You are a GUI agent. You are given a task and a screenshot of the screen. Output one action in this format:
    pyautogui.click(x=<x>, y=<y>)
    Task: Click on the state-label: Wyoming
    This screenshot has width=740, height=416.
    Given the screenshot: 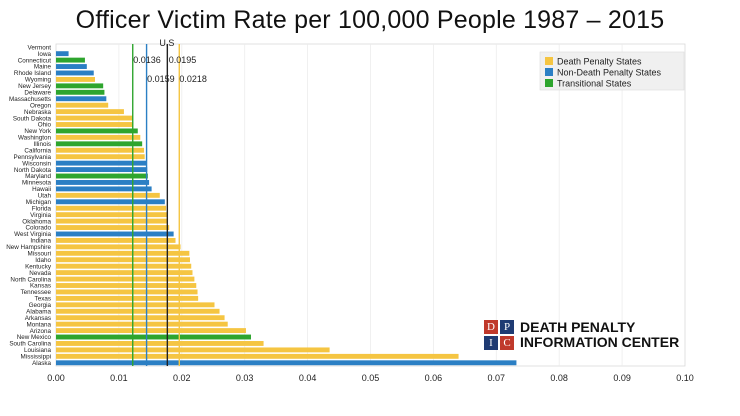 What is the action you would take?
    pyautogui.click(x=38, y=80)
    